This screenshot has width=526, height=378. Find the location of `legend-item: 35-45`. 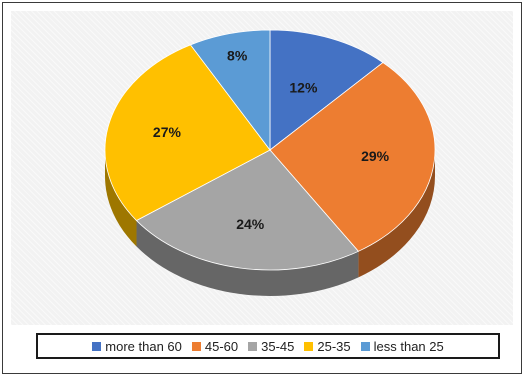

legend-item: 35-45 is located at coordinates (271, 346).